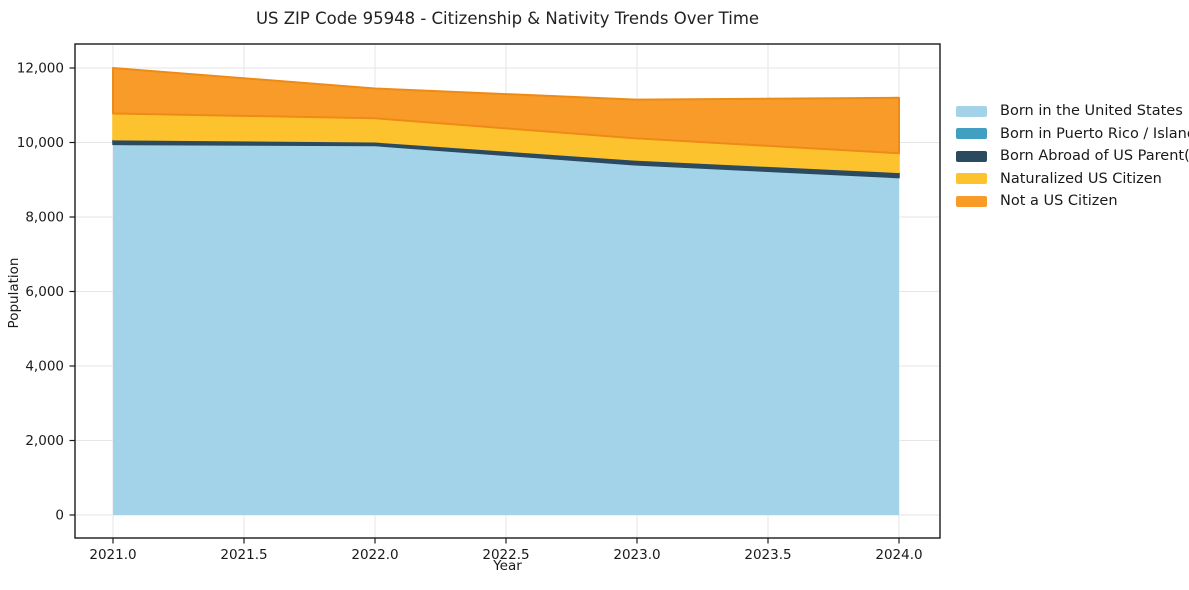 This screenshot has height=590, width=1189. I want to click on y-axis-label: Population, so click(14, 293).